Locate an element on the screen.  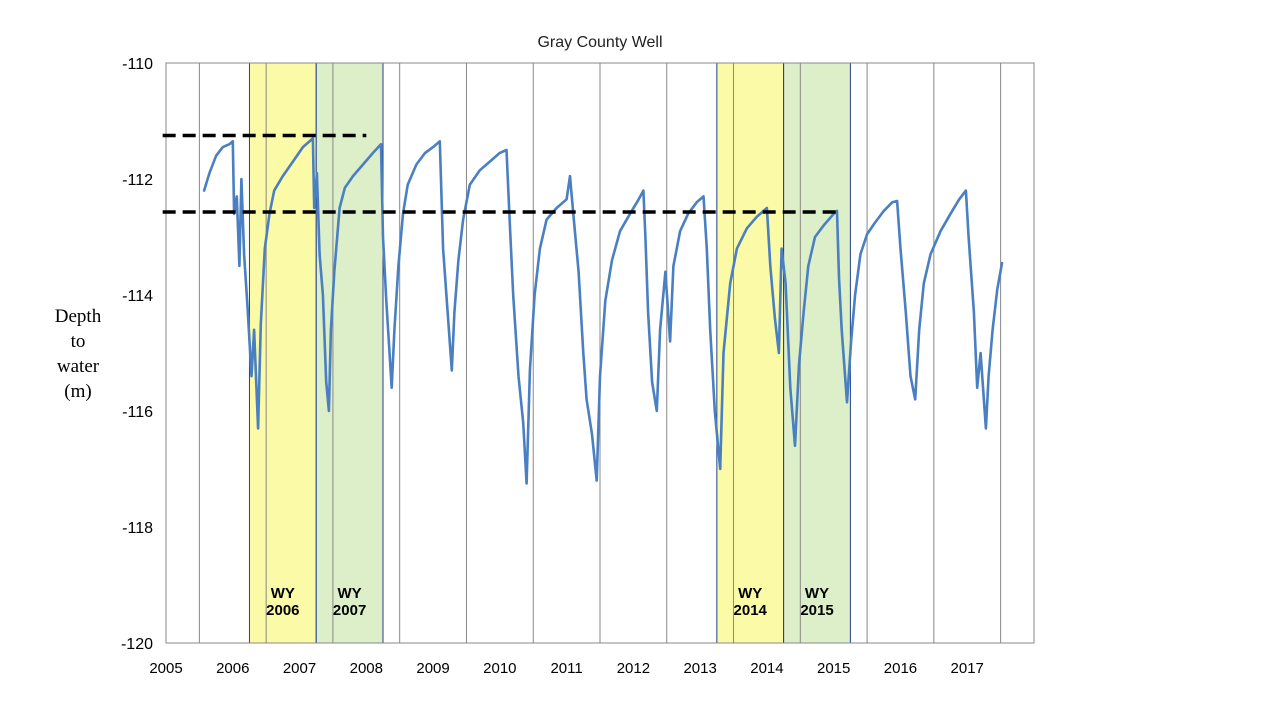
y-axis-label-line-4: (m) is located at coordinates (77, 391).